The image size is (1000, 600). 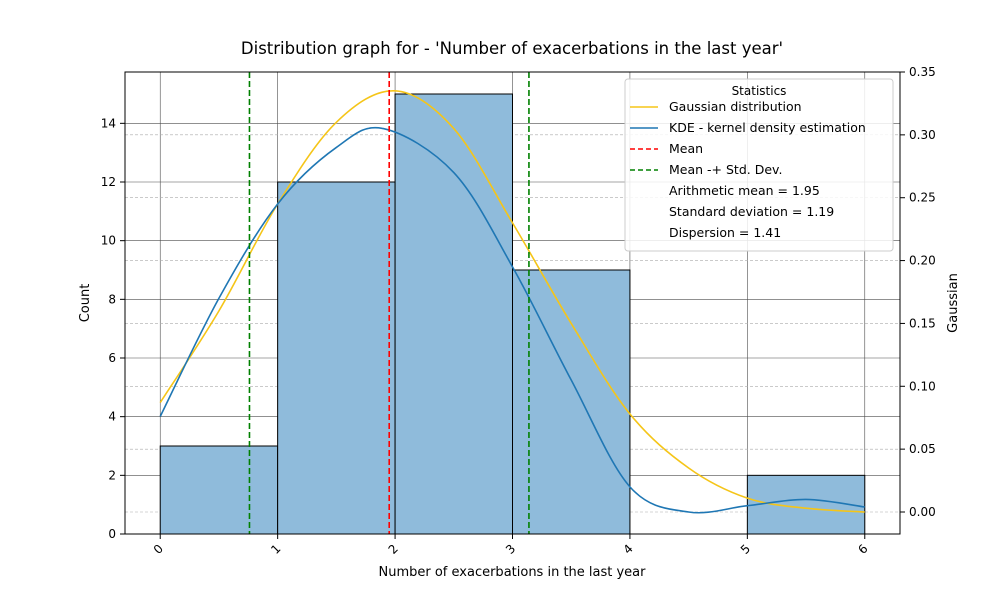 I want to click on legend-title: Statistics, so click(x=759, y=91).